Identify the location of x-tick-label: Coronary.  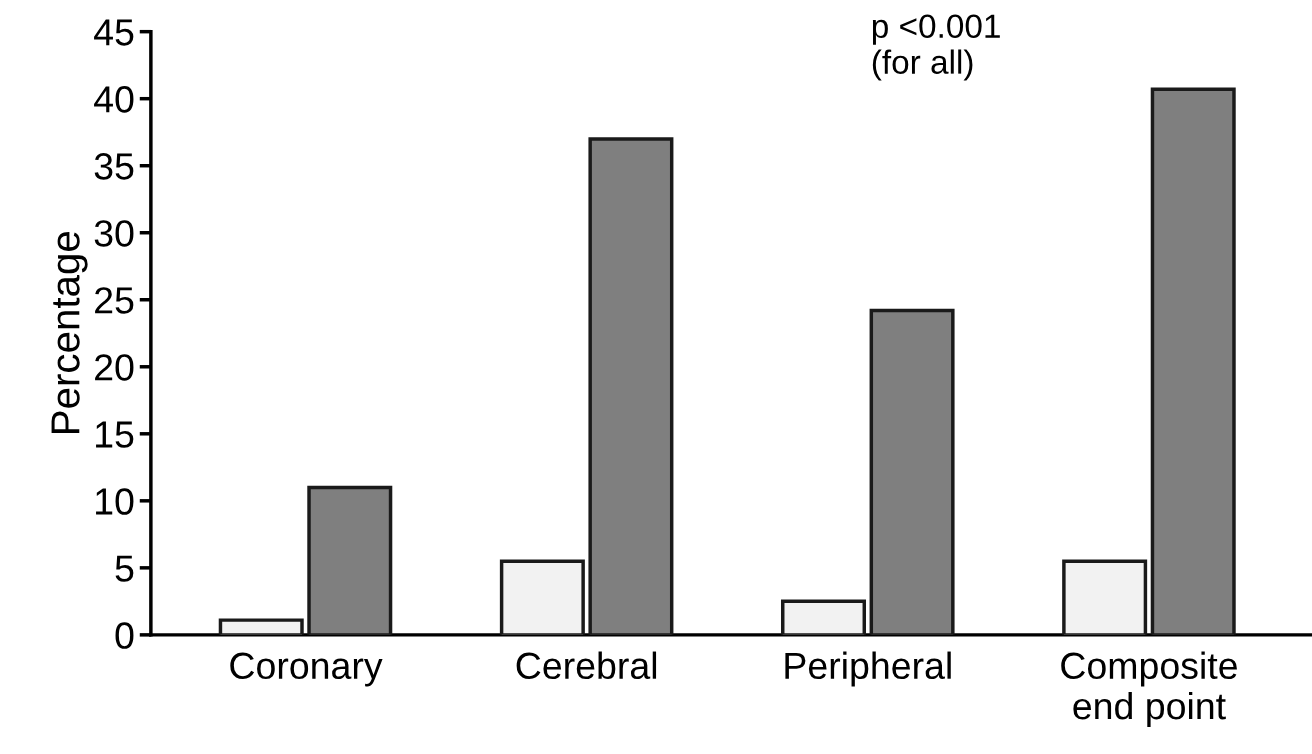
(306, 669).